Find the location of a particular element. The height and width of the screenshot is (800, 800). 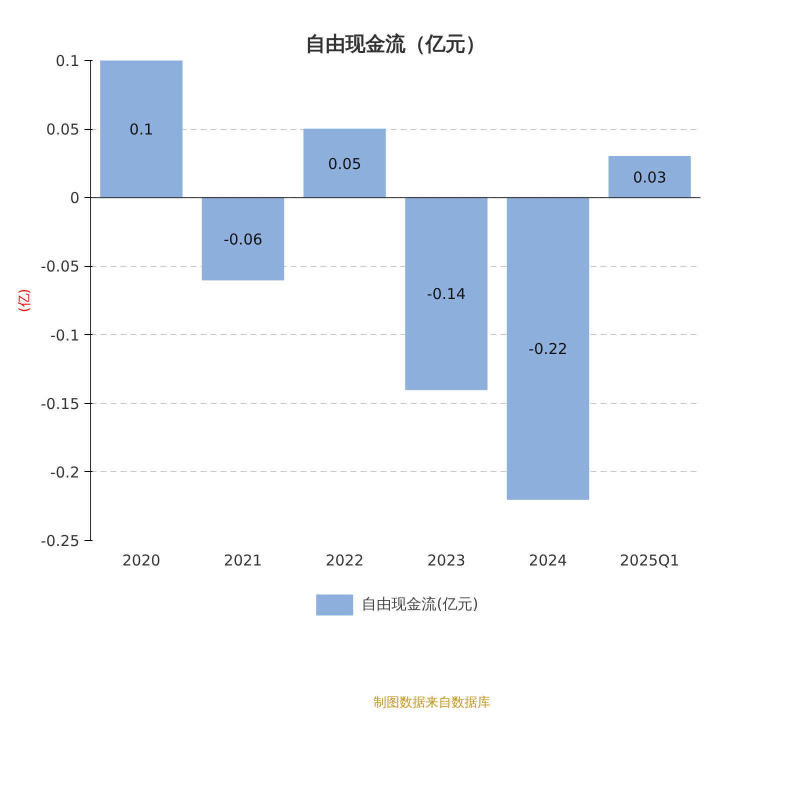

data-label: 0.03 is located at coordinates (649, 177).